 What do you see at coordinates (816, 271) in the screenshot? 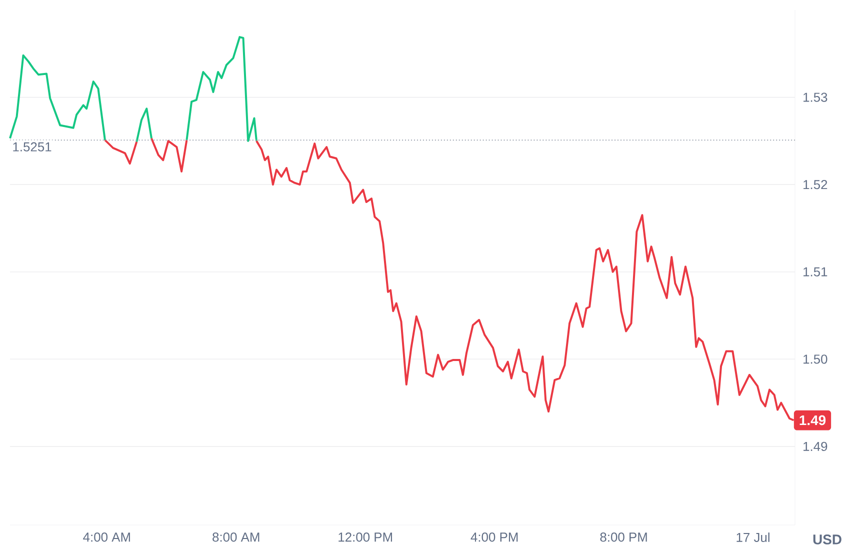
I see `y-tick-label: 1.51` at bounding box center [816, 271].